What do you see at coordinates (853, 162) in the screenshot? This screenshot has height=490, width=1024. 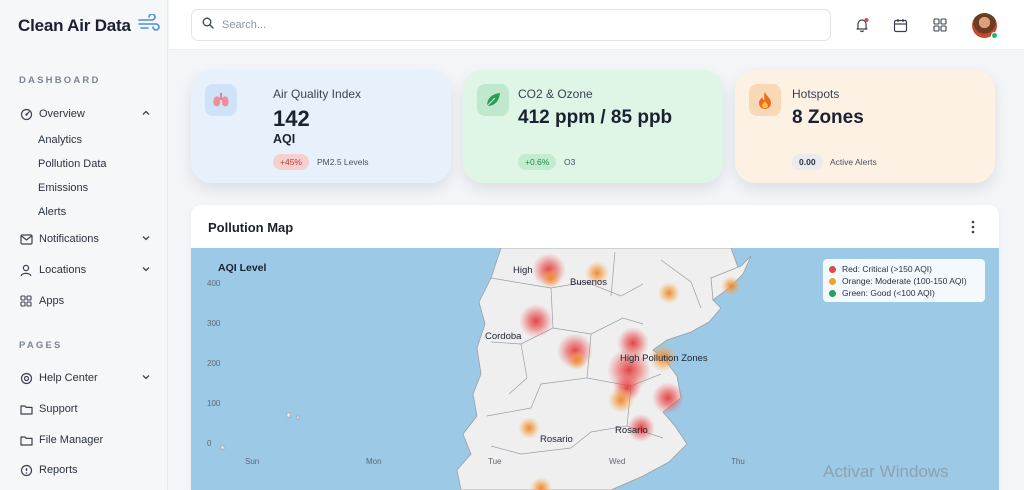 I see `badge-note: Active Alerts` at bounding box center [853, 162].